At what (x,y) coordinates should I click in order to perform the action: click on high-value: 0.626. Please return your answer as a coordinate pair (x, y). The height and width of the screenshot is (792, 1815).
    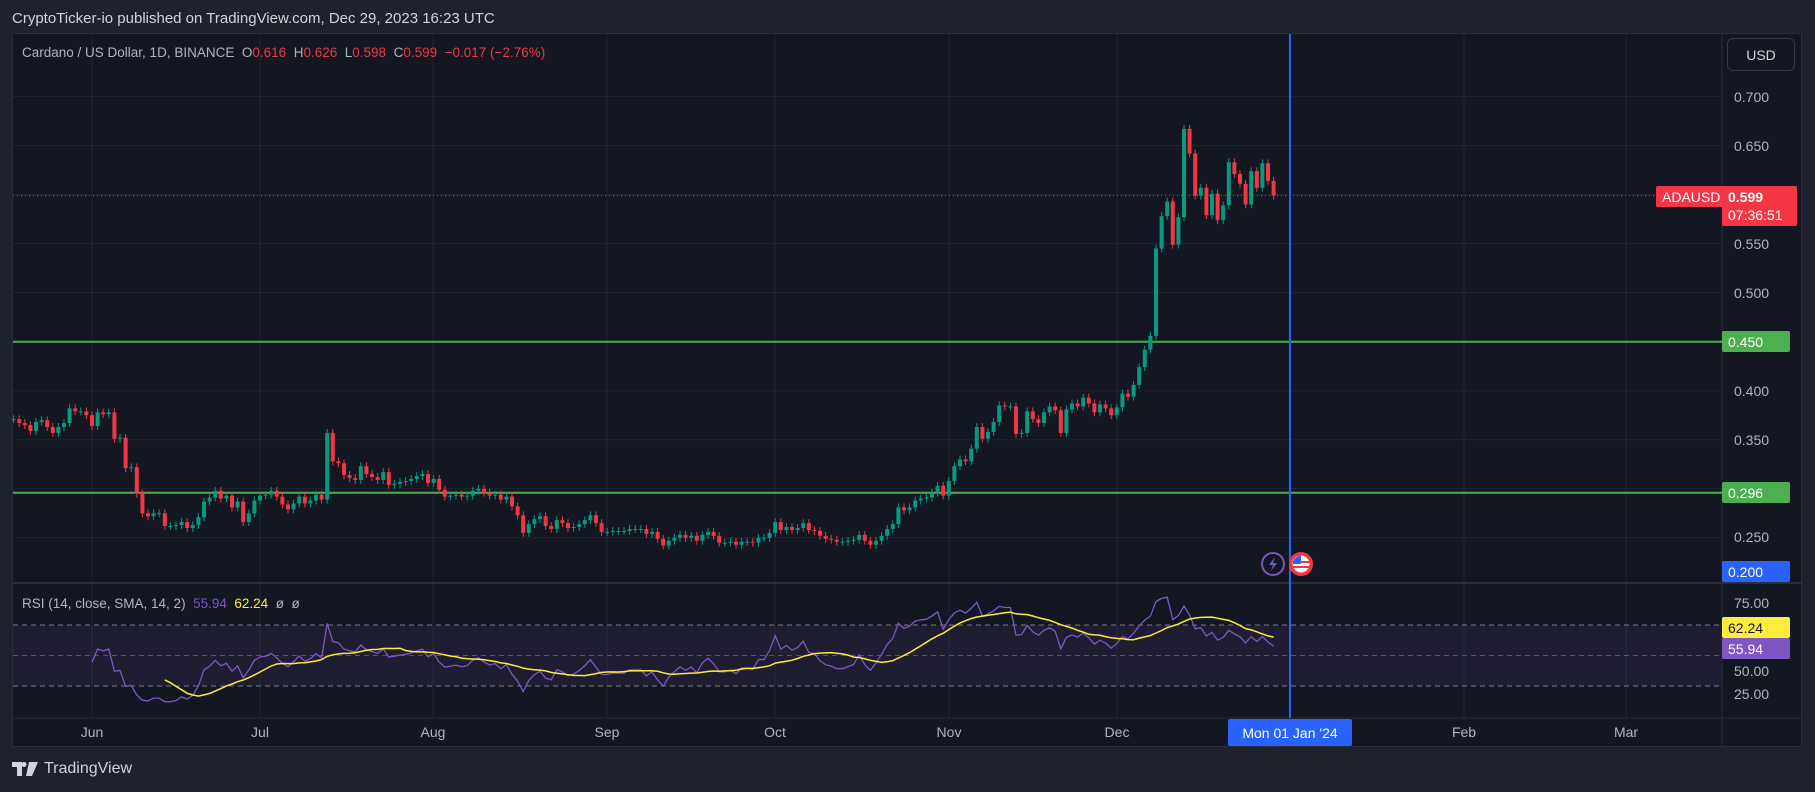
    Looking at the image, I should click on (320, 52).